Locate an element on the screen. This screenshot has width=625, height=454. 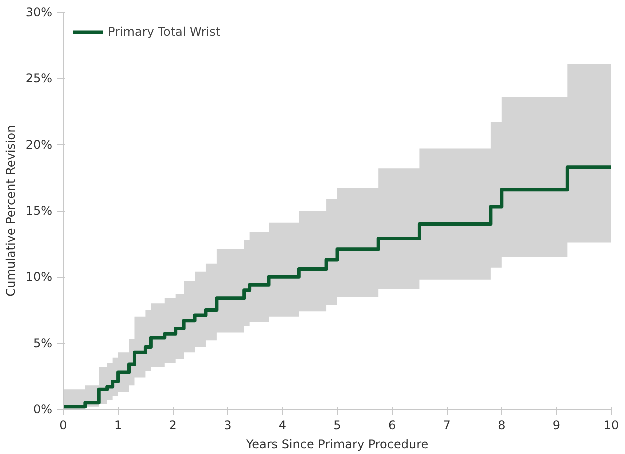
legend-label: Primary Total Wrist is located at coordinates (164, 32).